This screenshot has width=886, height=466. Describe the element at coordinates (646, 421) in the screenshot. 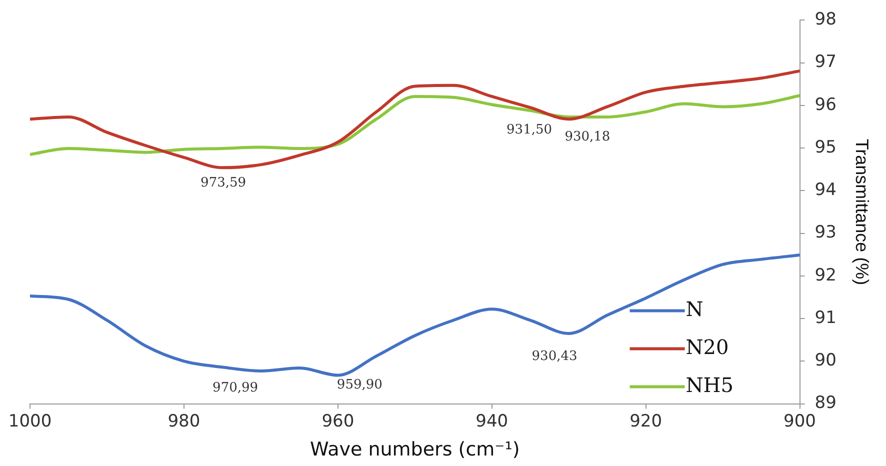

I see `x-tick-label: 920` at that location.